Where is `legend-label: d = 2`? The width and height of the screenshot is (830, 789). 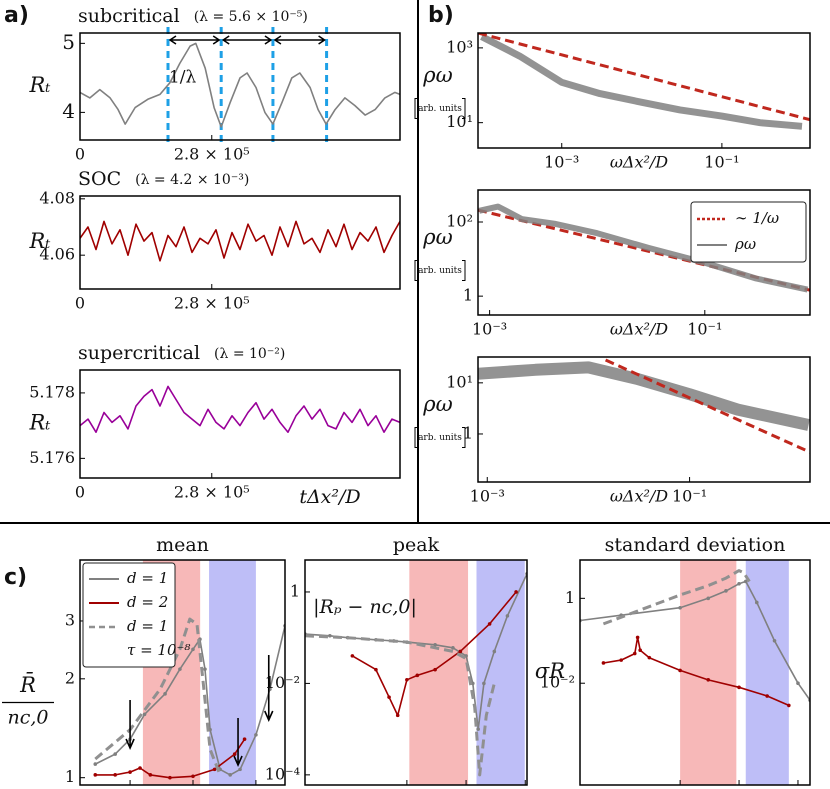
legend-label: d = 2 is located at coordinates (147, 602).